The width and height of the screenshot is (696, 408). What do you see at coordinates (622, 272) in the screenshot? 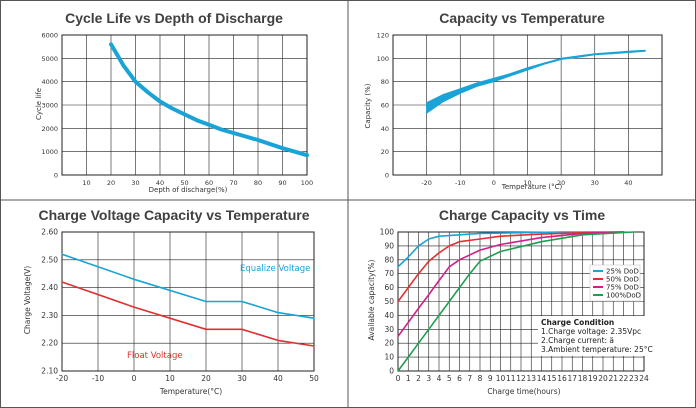
I see `legend-label-25: 25% DoD` at bounding box center [622, 272].